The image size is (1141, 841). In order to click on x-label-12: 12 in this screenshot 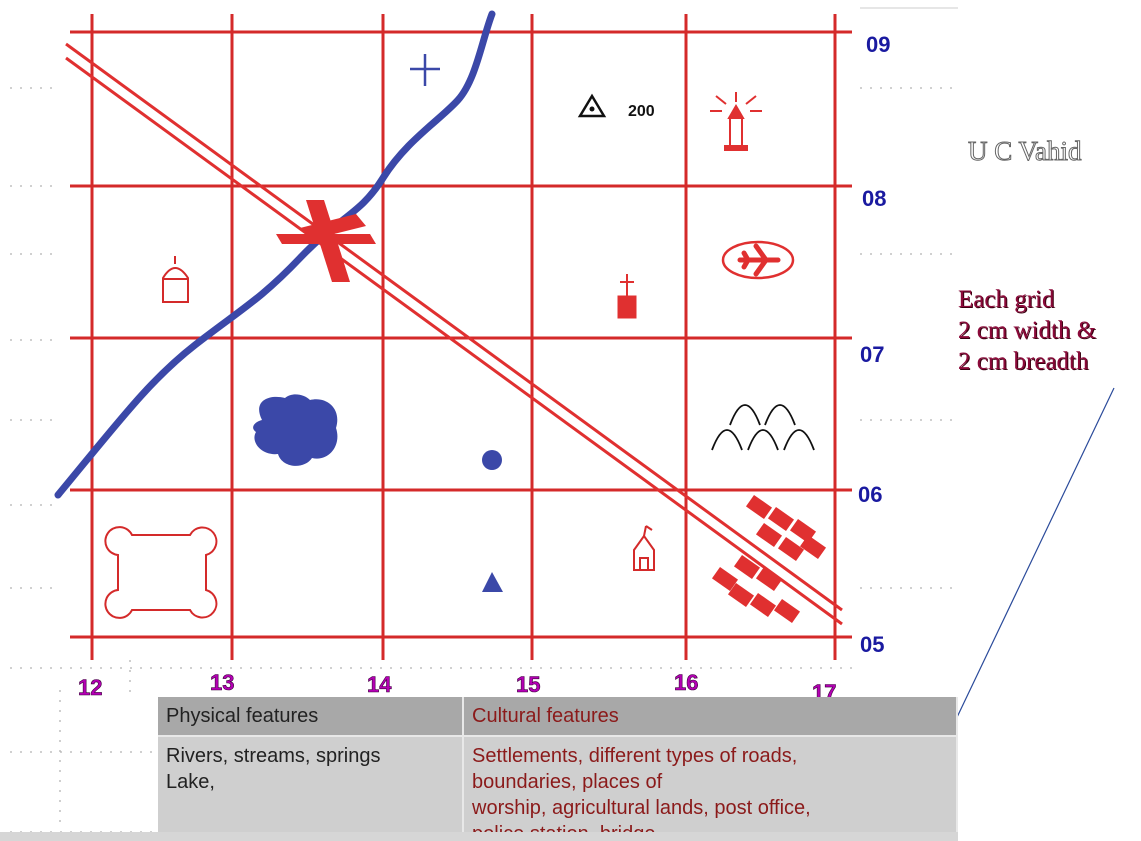, I will do `click(90, 687)`.